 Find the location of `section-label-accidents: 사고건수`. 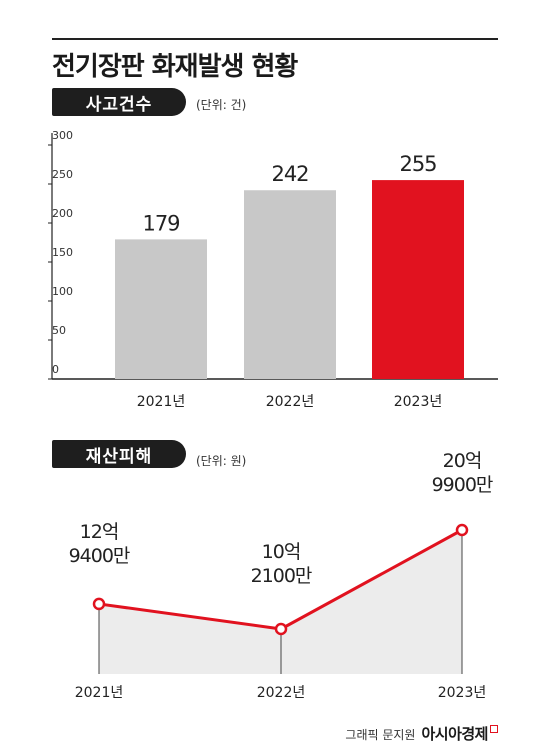

section-label-accidents: 사고건수 is located at coordinates (119, 102).